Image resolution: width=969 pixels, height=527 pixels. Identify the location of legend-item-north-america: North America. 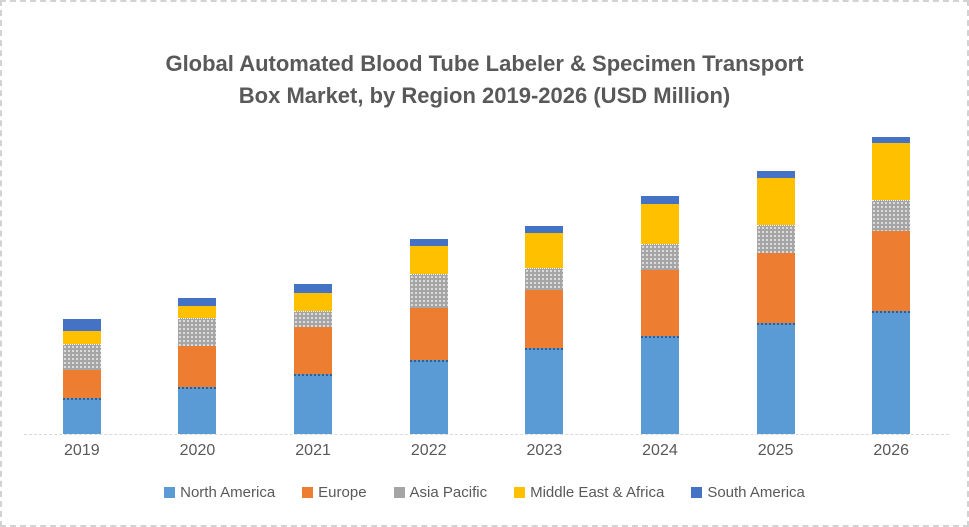
(219, 492).